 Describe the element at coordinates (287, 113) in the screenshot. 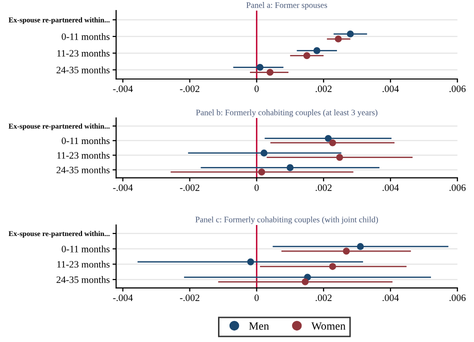

I see `chart-title: Panel b: Formerly cohabiting couples (at least 3 years)` at that location.